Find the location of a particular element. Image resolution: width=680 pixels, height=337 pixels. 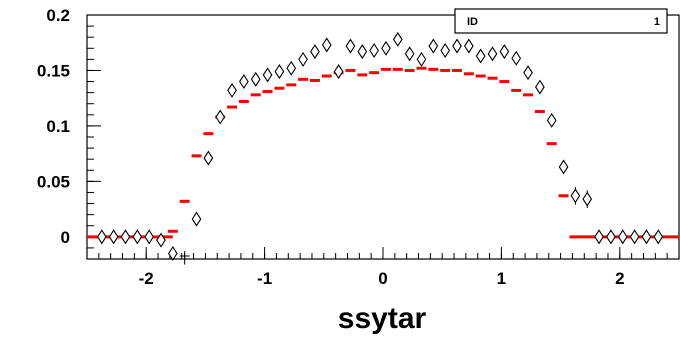

y-tick-label: 0.15 is located at coordinates (53, 70).